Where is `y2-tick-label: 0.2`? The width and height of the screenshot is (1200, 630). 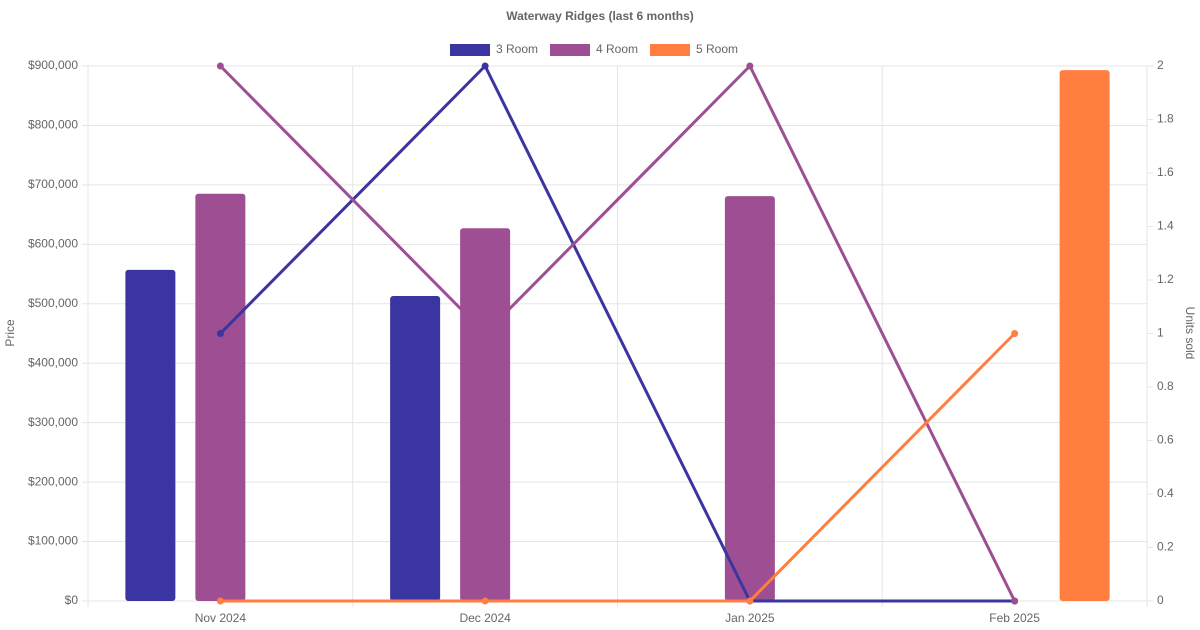 y2-tick-label: 0.2 is located at coordinates (1165, 547).